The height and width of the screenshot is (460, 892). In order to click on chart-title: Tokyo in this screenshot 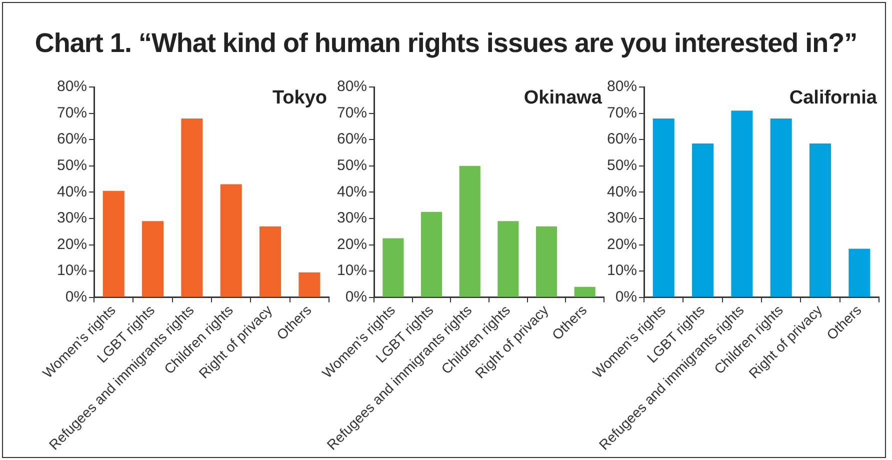, I will do `click(299, 98)`.